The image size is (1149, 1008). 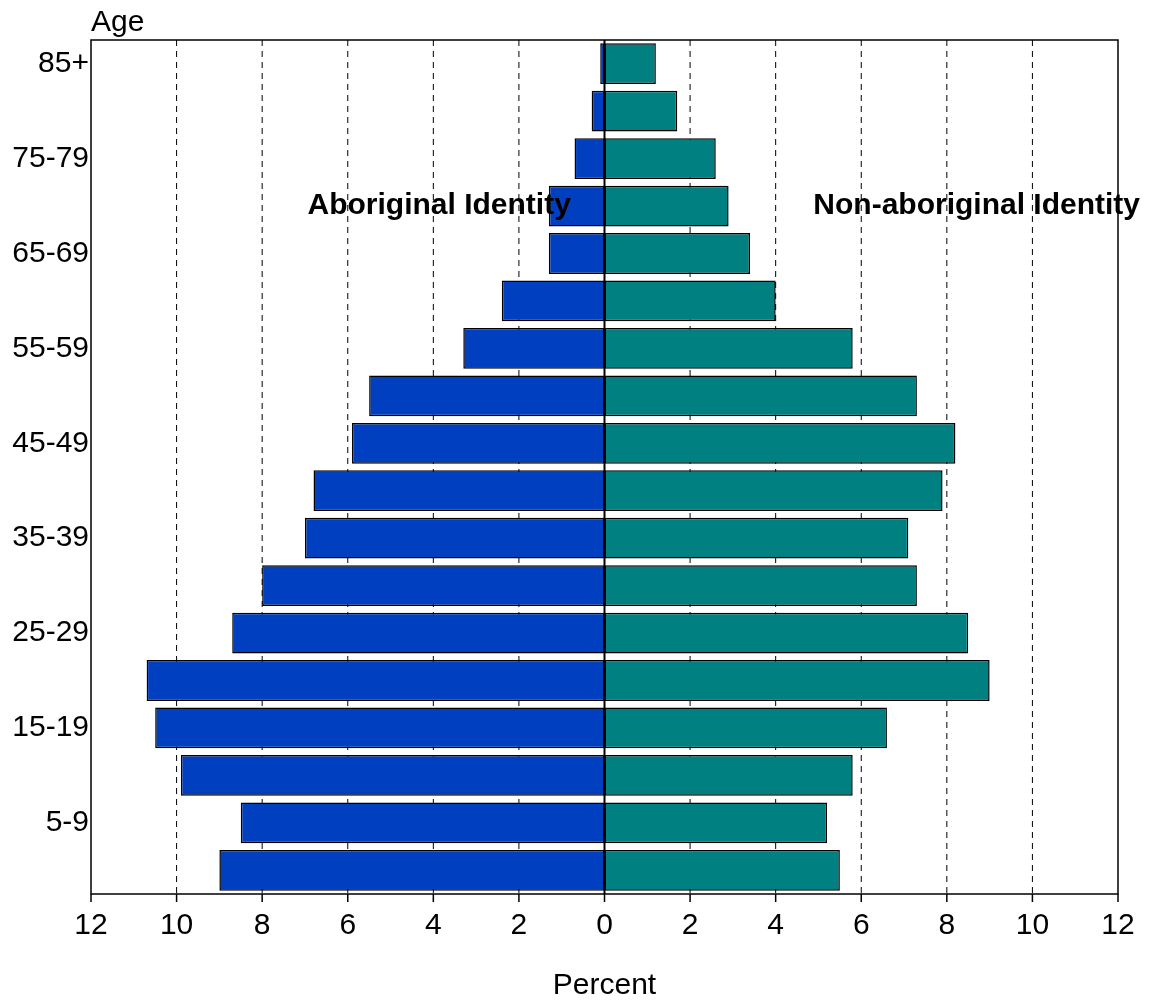 What do you see at coordinates (50, 346) in the screenshot?
I see `y-tick-label: 55-59` at bounding box center [50, 346].